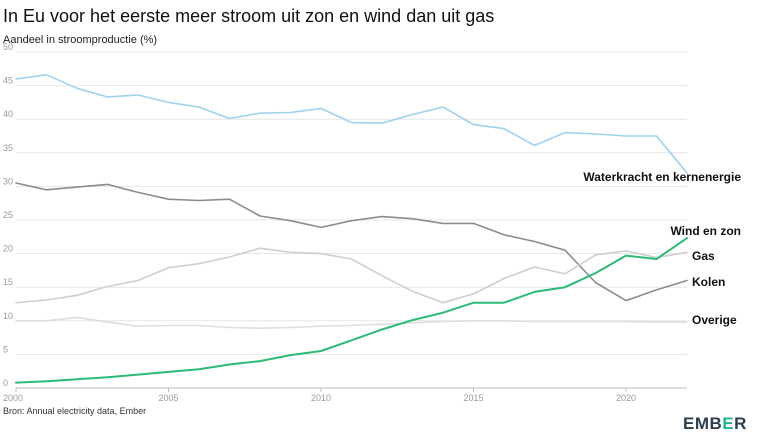 This screenshot has height=434, width=763. I want to click on logo-suffix: R, so click(740, 423).